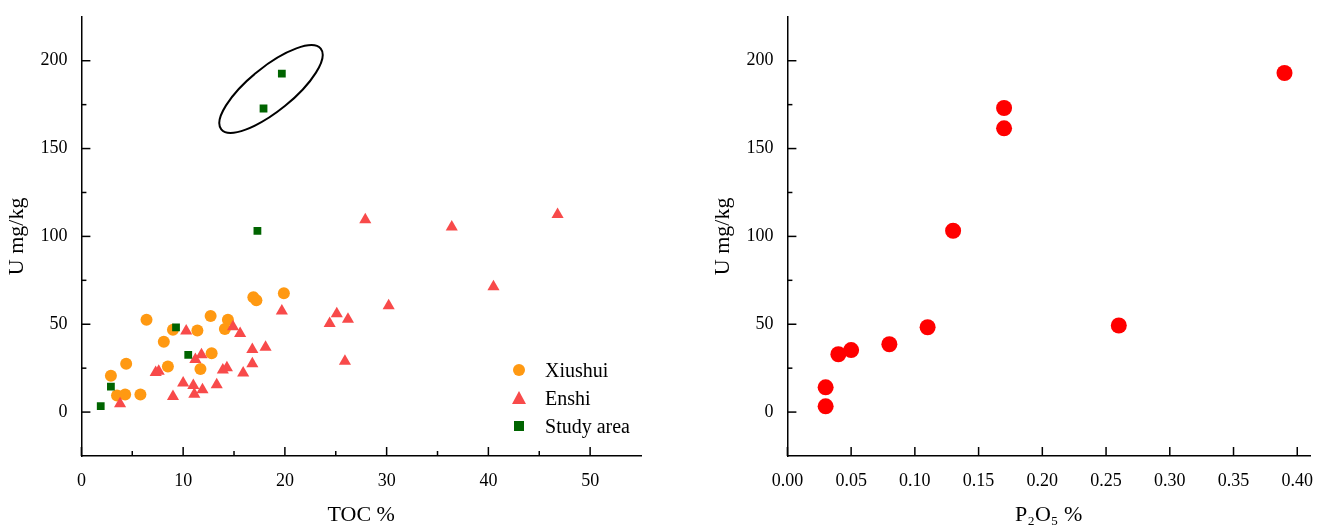  What do you see at coordinates (1170, 479) in the screenshot?
I see `x-tick-label: 0.30` at bounding box center [1170, 479].